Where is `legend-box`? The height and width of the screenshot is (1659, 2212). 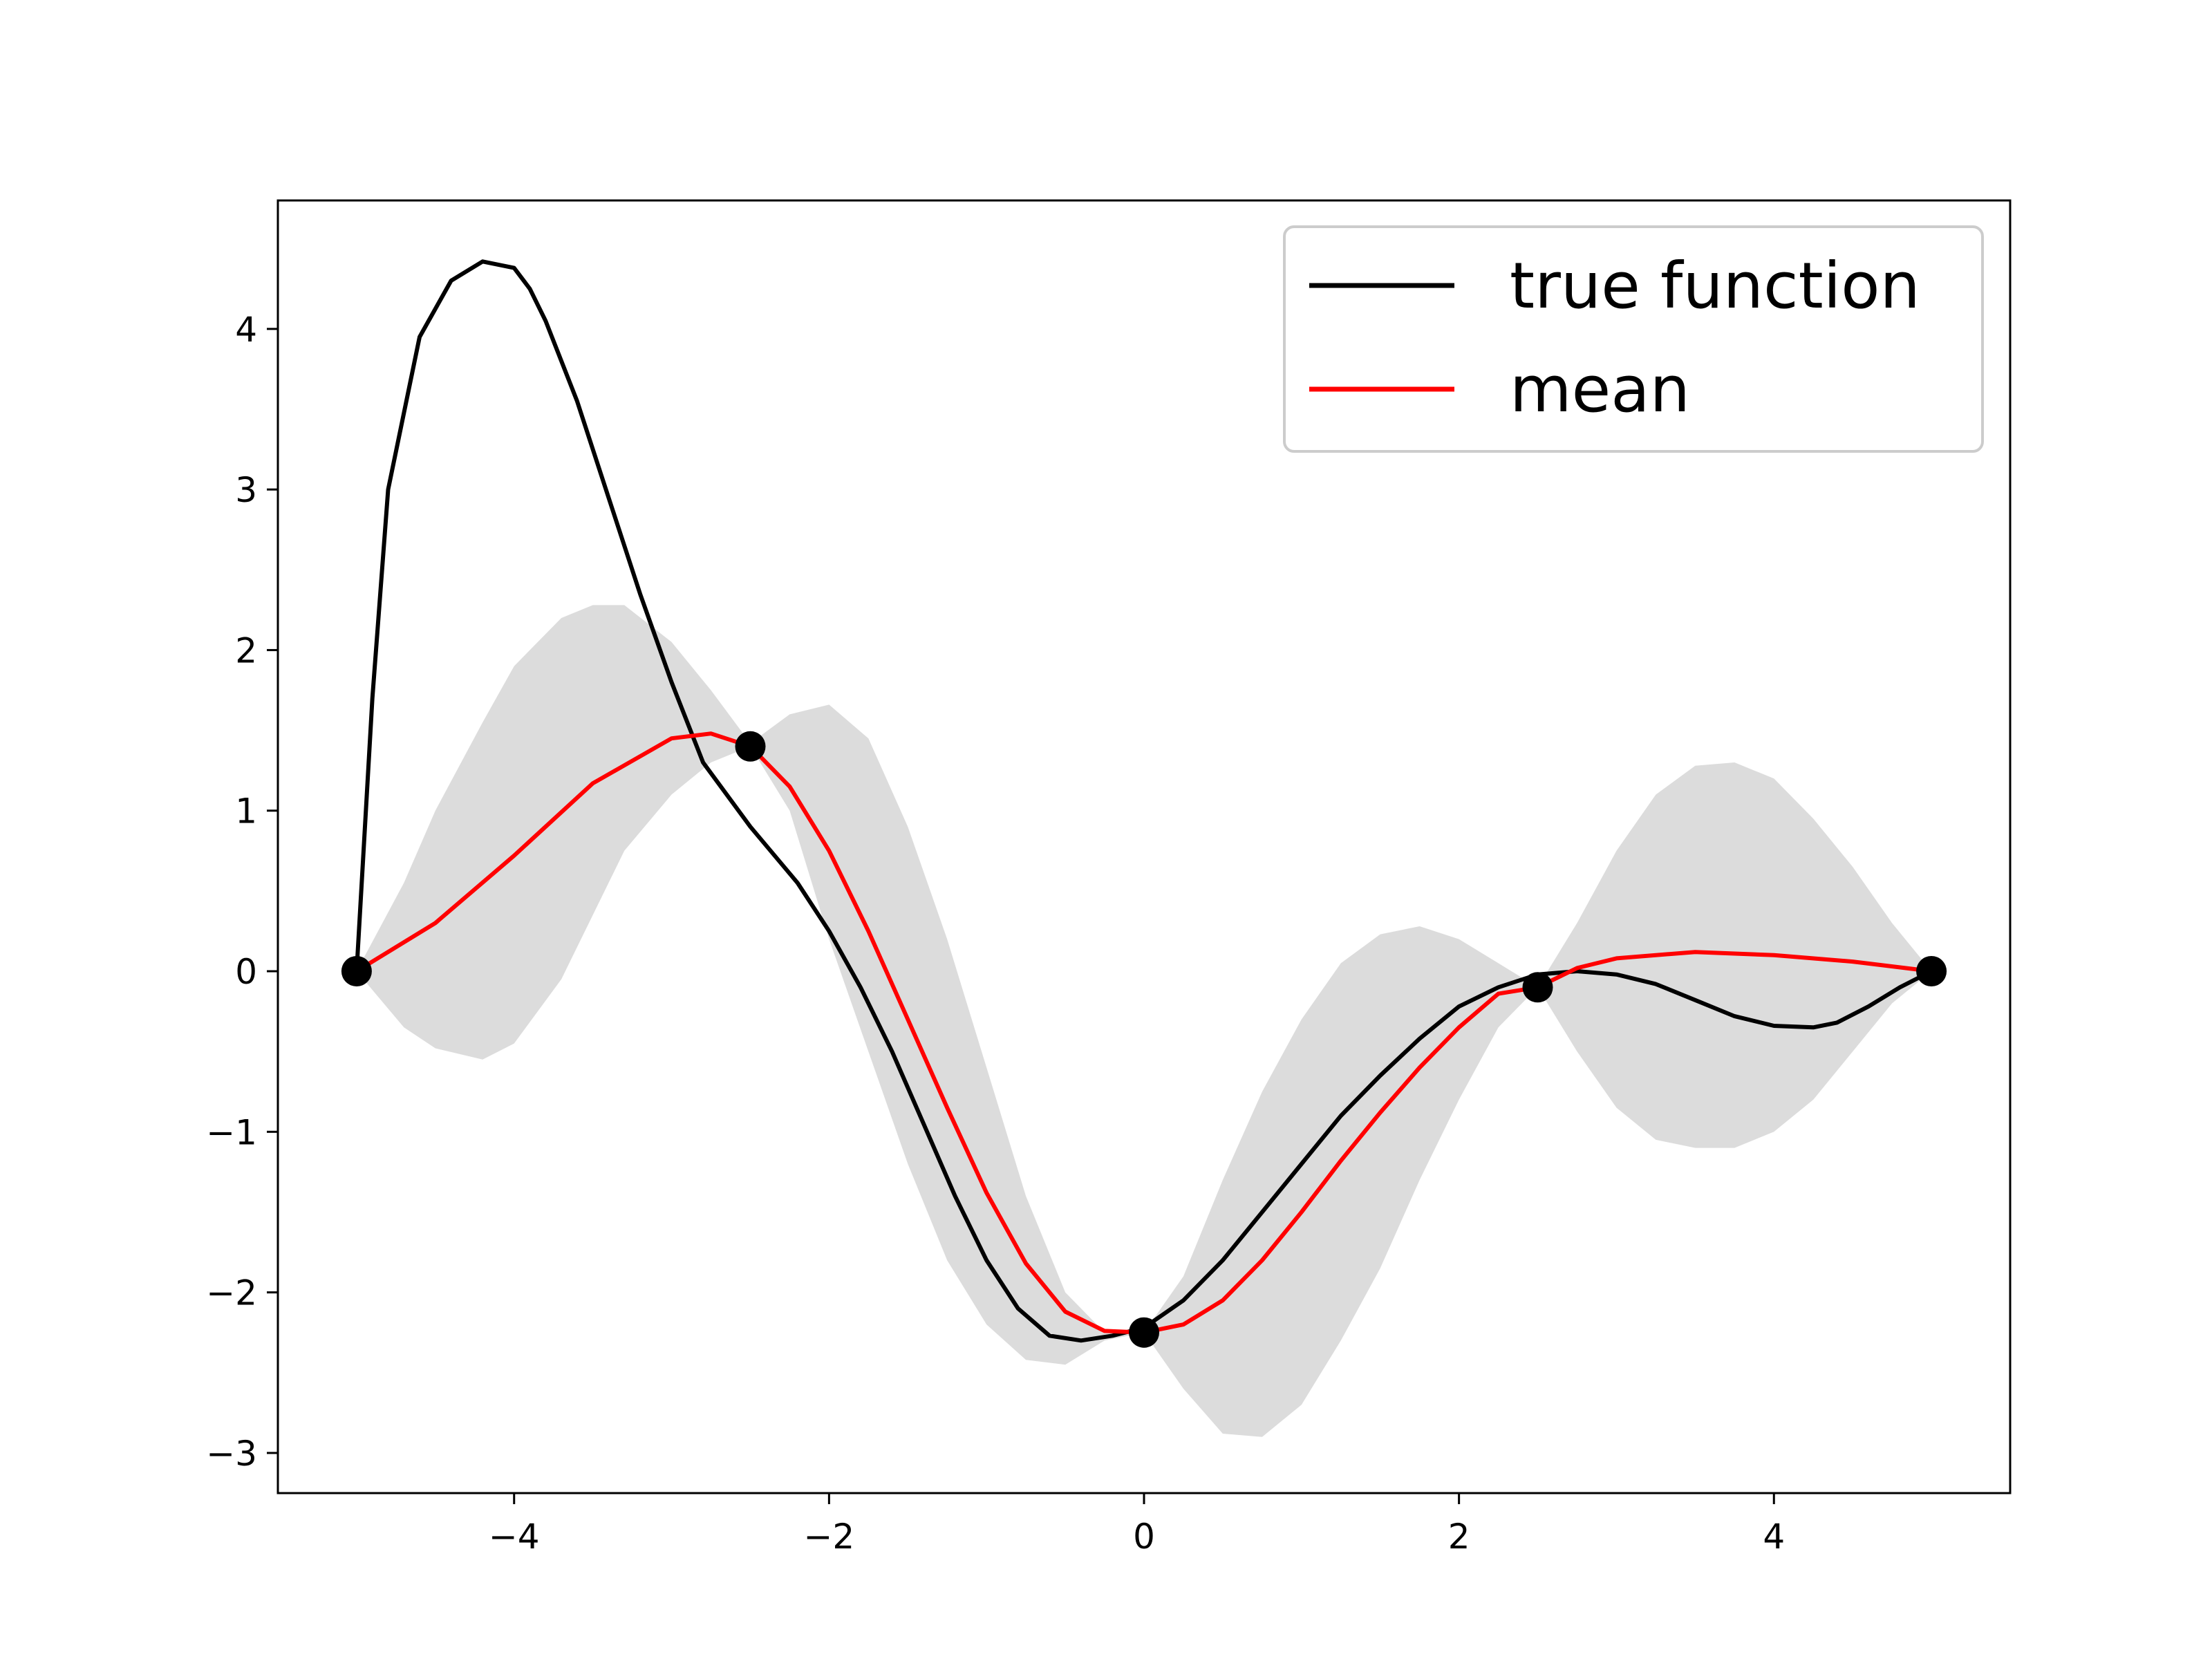 legend-box is located at coordinates (1633, 339).